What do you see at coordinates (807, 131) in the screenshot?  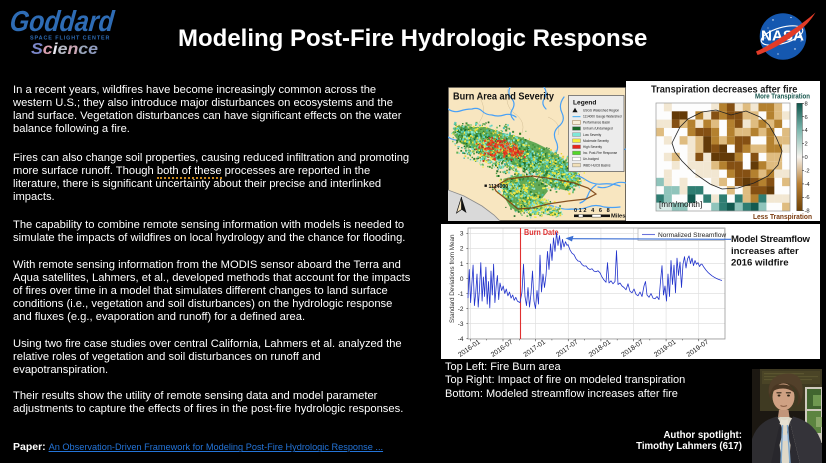 I see `svg-text: 4` at bounding box center [807, 131].